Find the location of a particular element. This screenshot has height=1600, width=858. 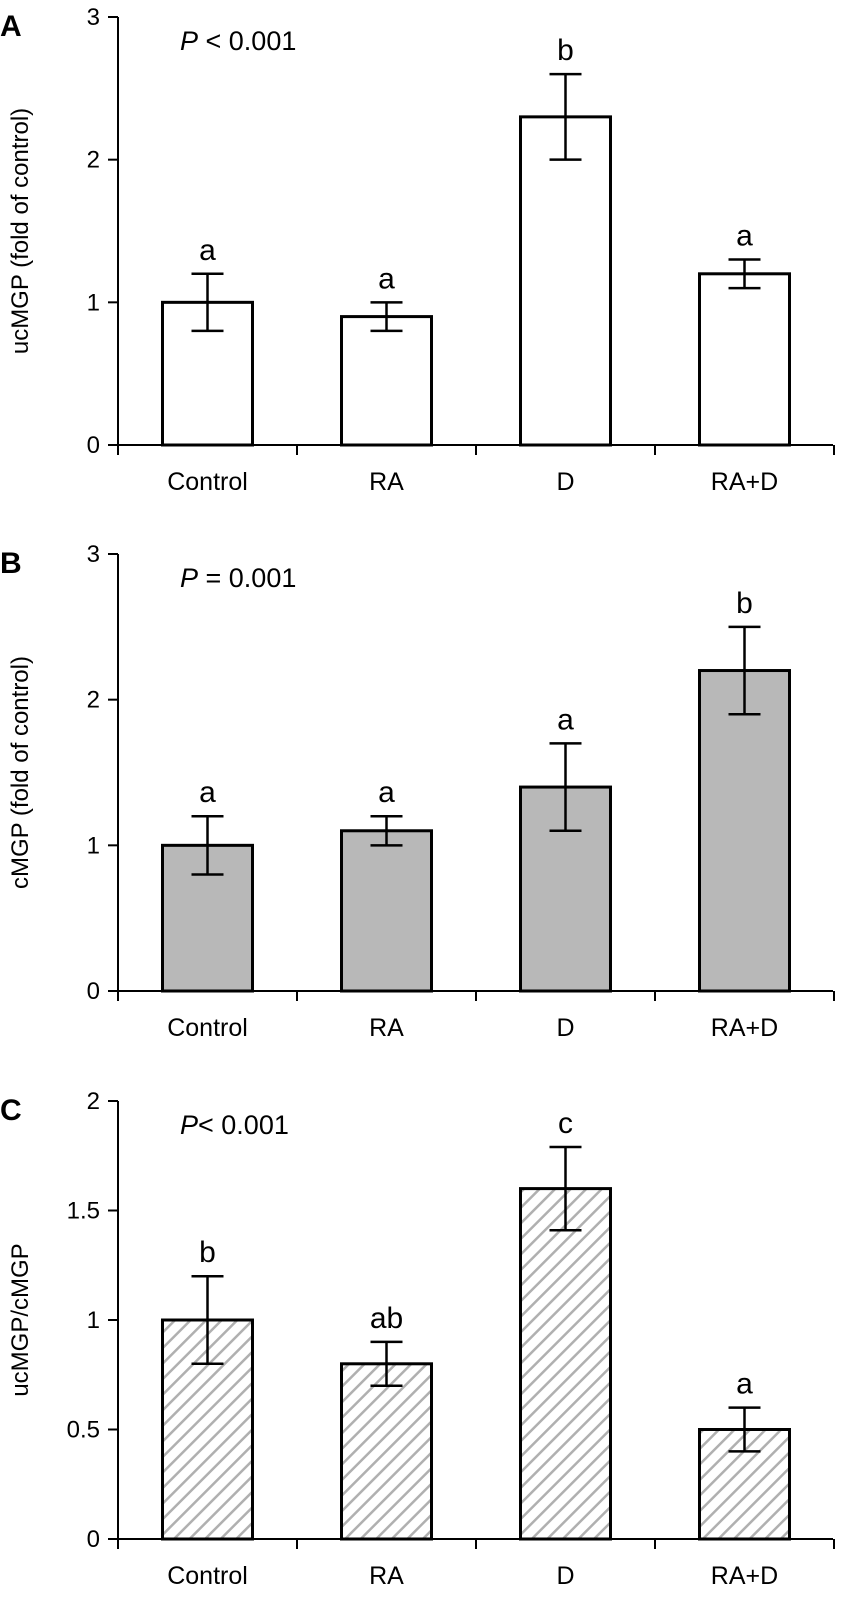

significance-letter: c is located at coordinates (565, 1123).